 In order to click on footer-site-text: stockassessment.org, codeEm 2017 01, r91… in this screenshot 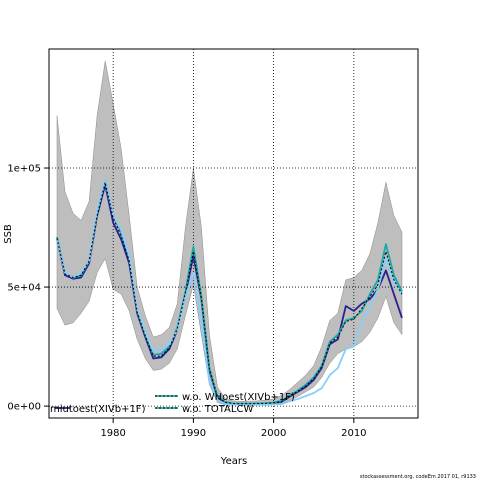, I will do `click(418, 477)`.